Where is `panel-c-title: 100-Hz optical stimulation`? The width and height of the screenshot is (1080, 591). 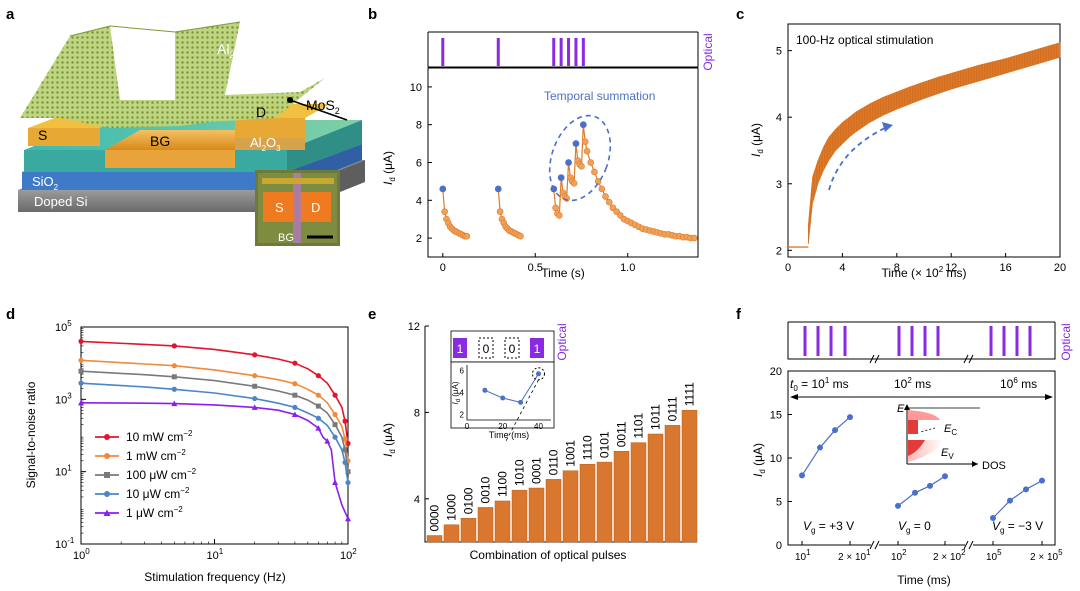 panel-c-title: 100-Hz optical stimulation is located at coordinates (864, 40).